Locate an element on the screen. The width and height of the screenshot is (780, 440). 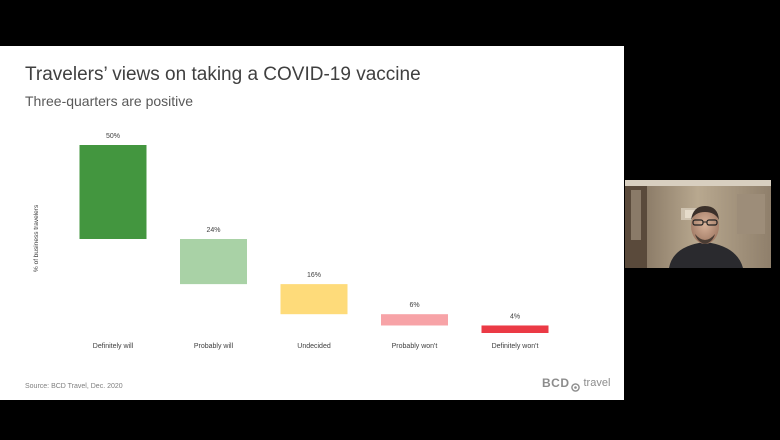
presenter-video-frame is located at coordinates (698, 224).